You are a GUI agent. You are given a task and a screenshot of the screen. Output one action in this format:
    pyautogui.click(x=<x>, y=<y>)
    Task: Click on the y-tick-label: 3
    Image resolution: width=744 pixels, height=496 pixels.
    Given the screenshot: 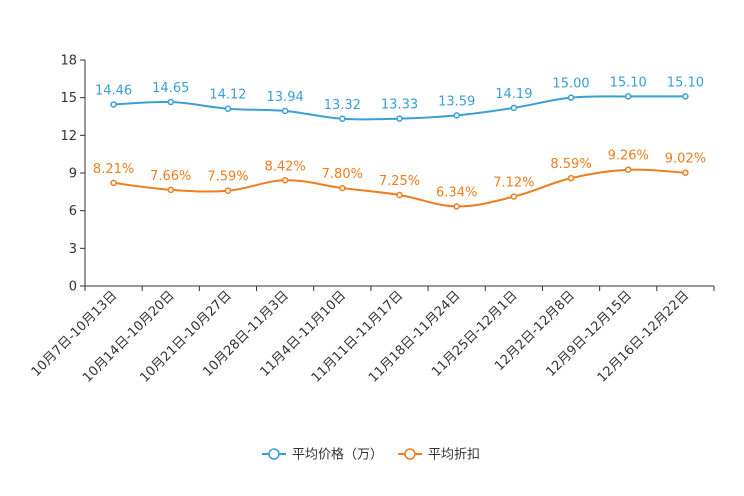 What is the action you would take?
    pyautogui.click(x=73, y=249)
    